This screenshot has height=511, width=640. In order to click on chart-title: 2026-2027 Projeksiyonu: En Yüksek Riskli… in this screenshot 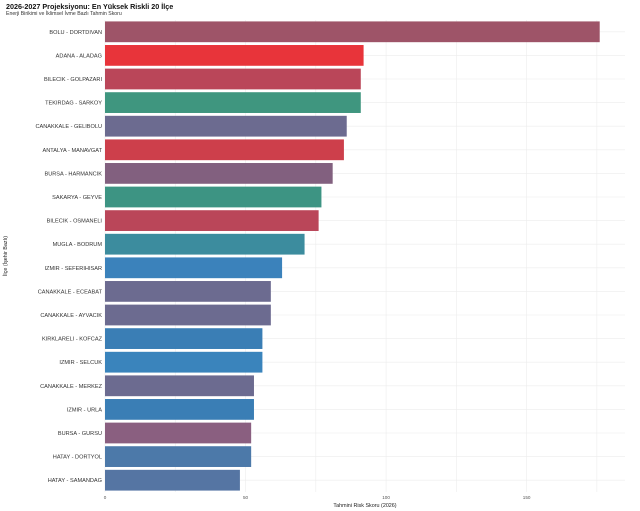, I will do `click(90, 6)`.